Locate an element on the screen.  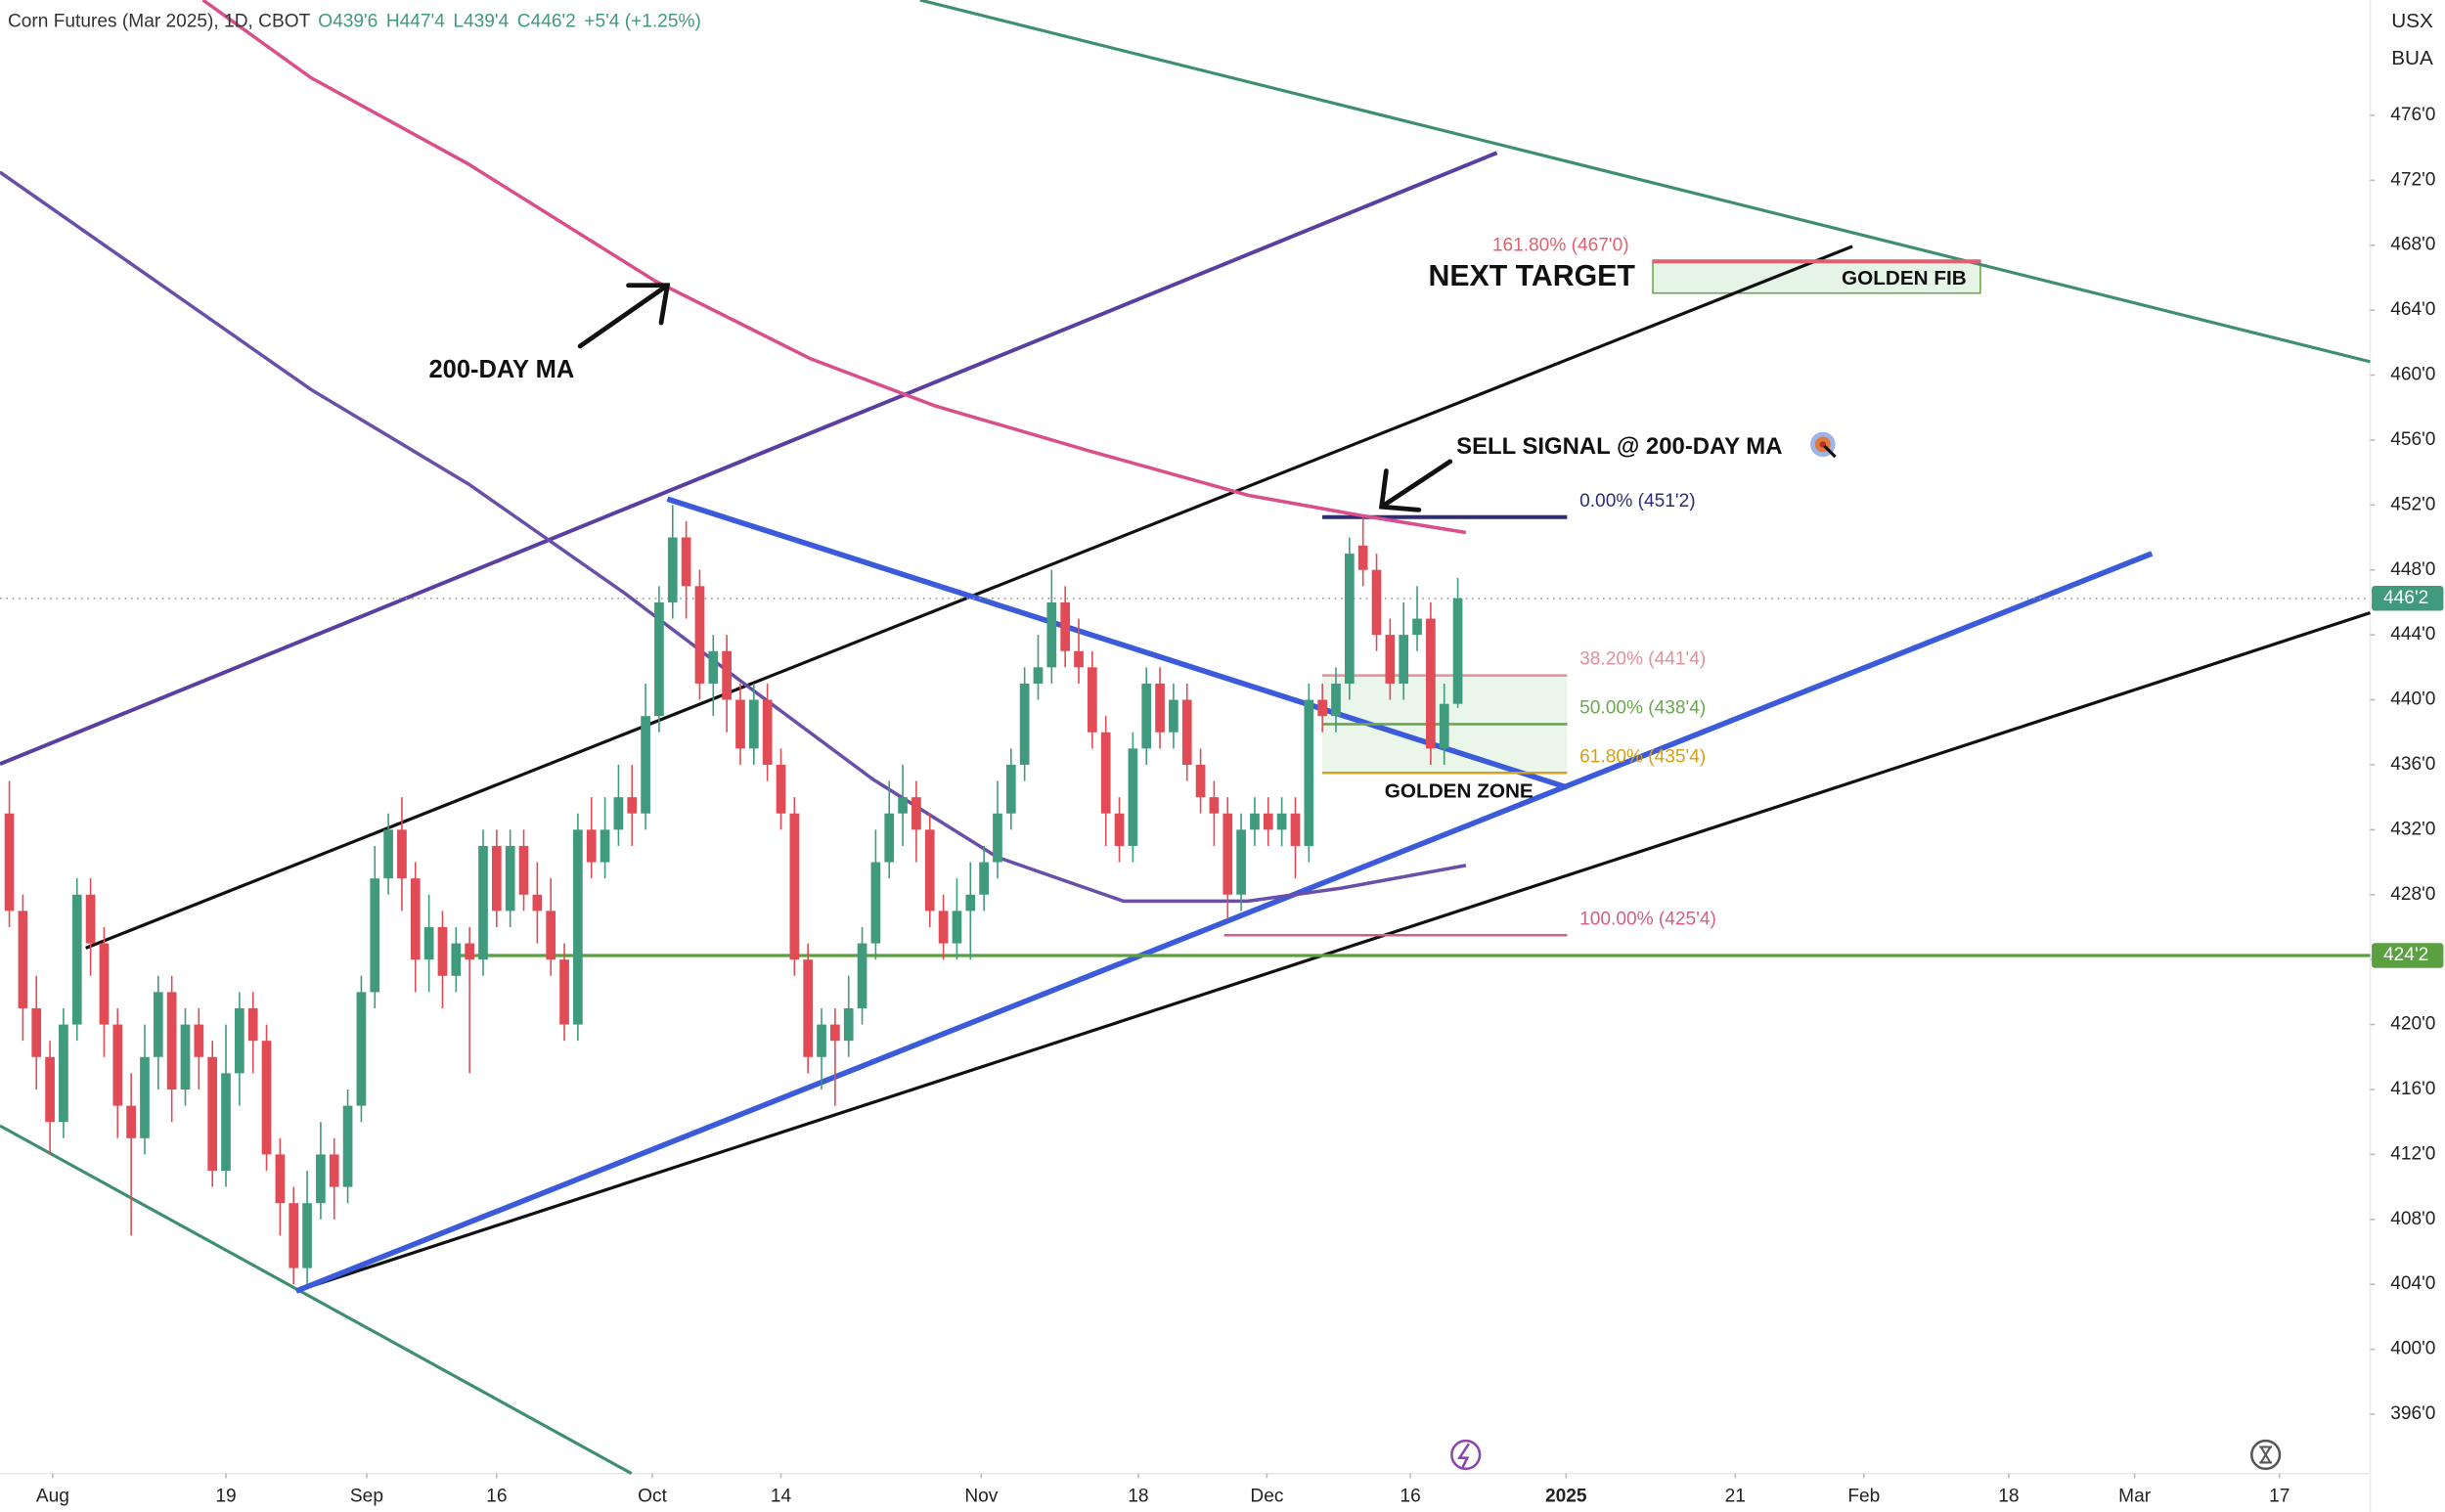
y-tick-label: 440'0 is located at coordinates (2412, 700).